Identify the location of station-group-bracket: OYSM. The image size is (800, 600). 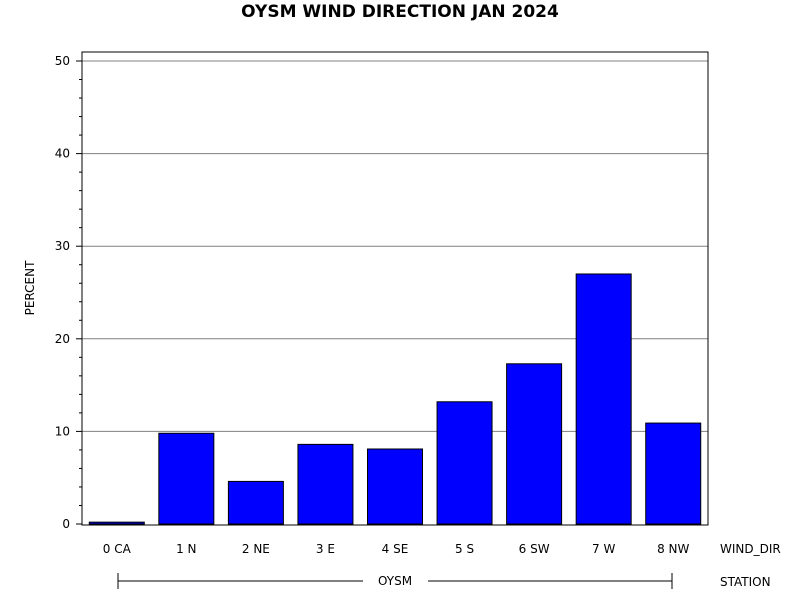
(395, 581).